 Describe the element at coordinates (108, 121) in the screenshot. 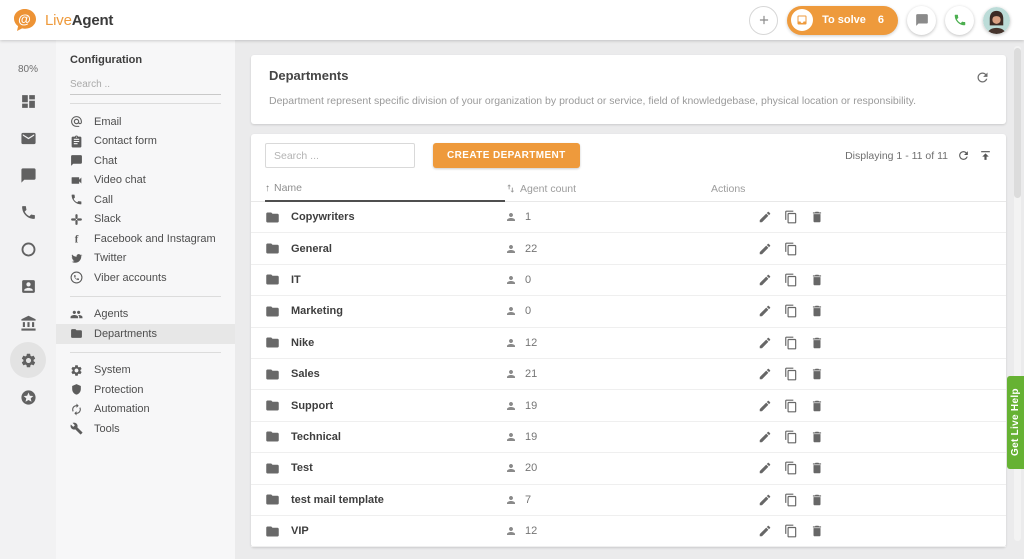

I see `sidebar-item-label: Email` at that location.